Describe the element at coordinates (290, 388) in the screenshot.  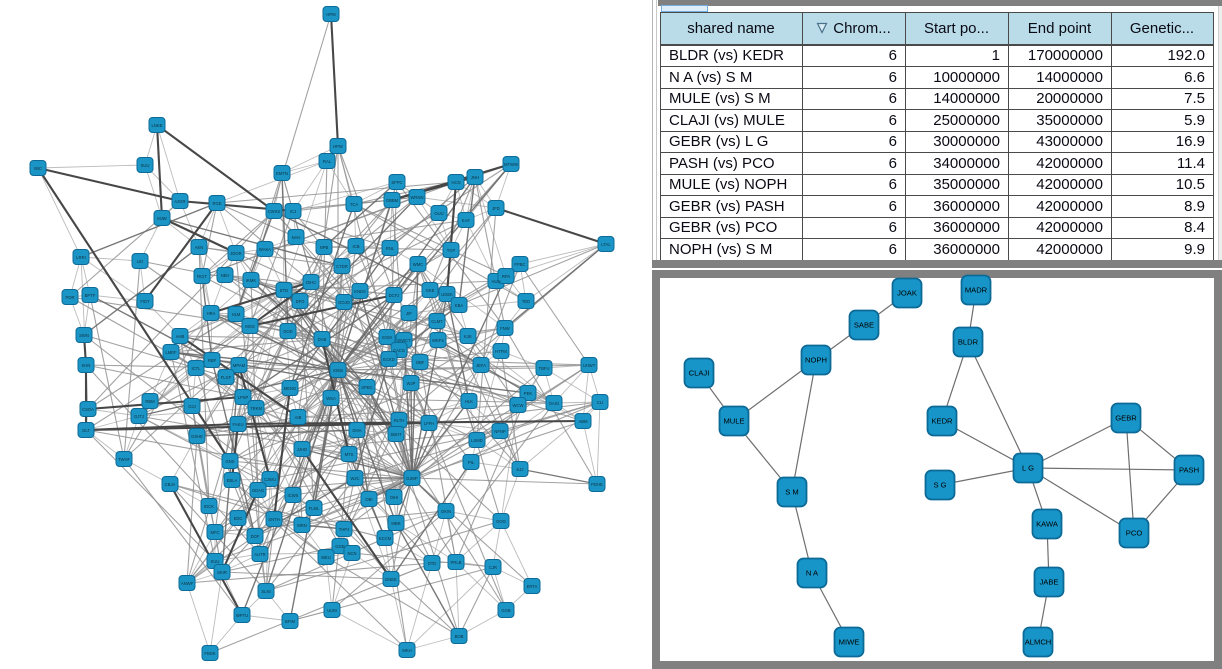
I see `svg-text: MENG` at that location.